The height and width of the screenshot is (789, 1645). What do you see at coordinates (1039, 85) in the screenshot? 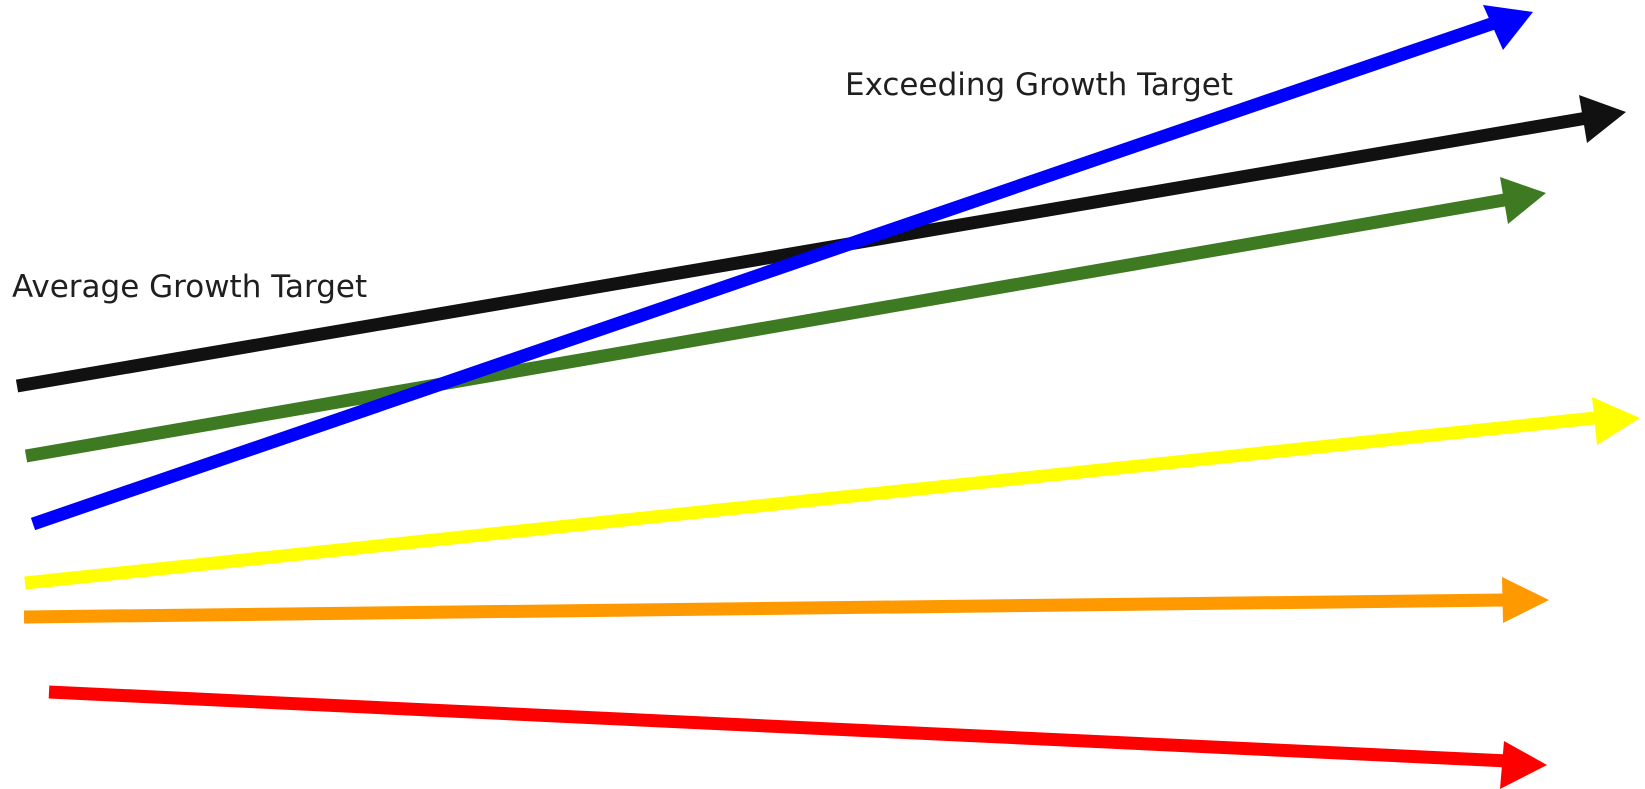
I see `exceeding-growth-target-label: Exceeding Growth Target` at bounding box center [1039, 85].